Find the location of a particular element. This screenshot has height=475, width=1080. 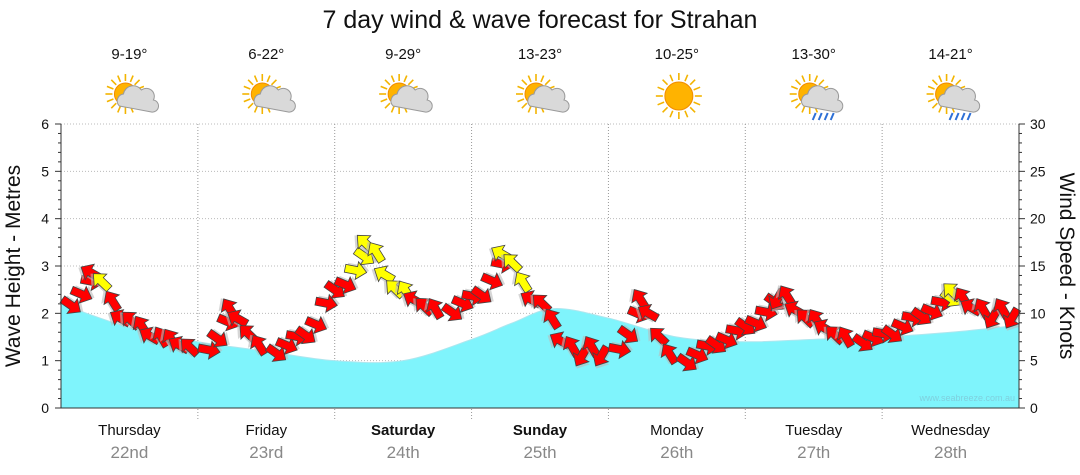

sunny-icon is located at coordinates (678, 96).